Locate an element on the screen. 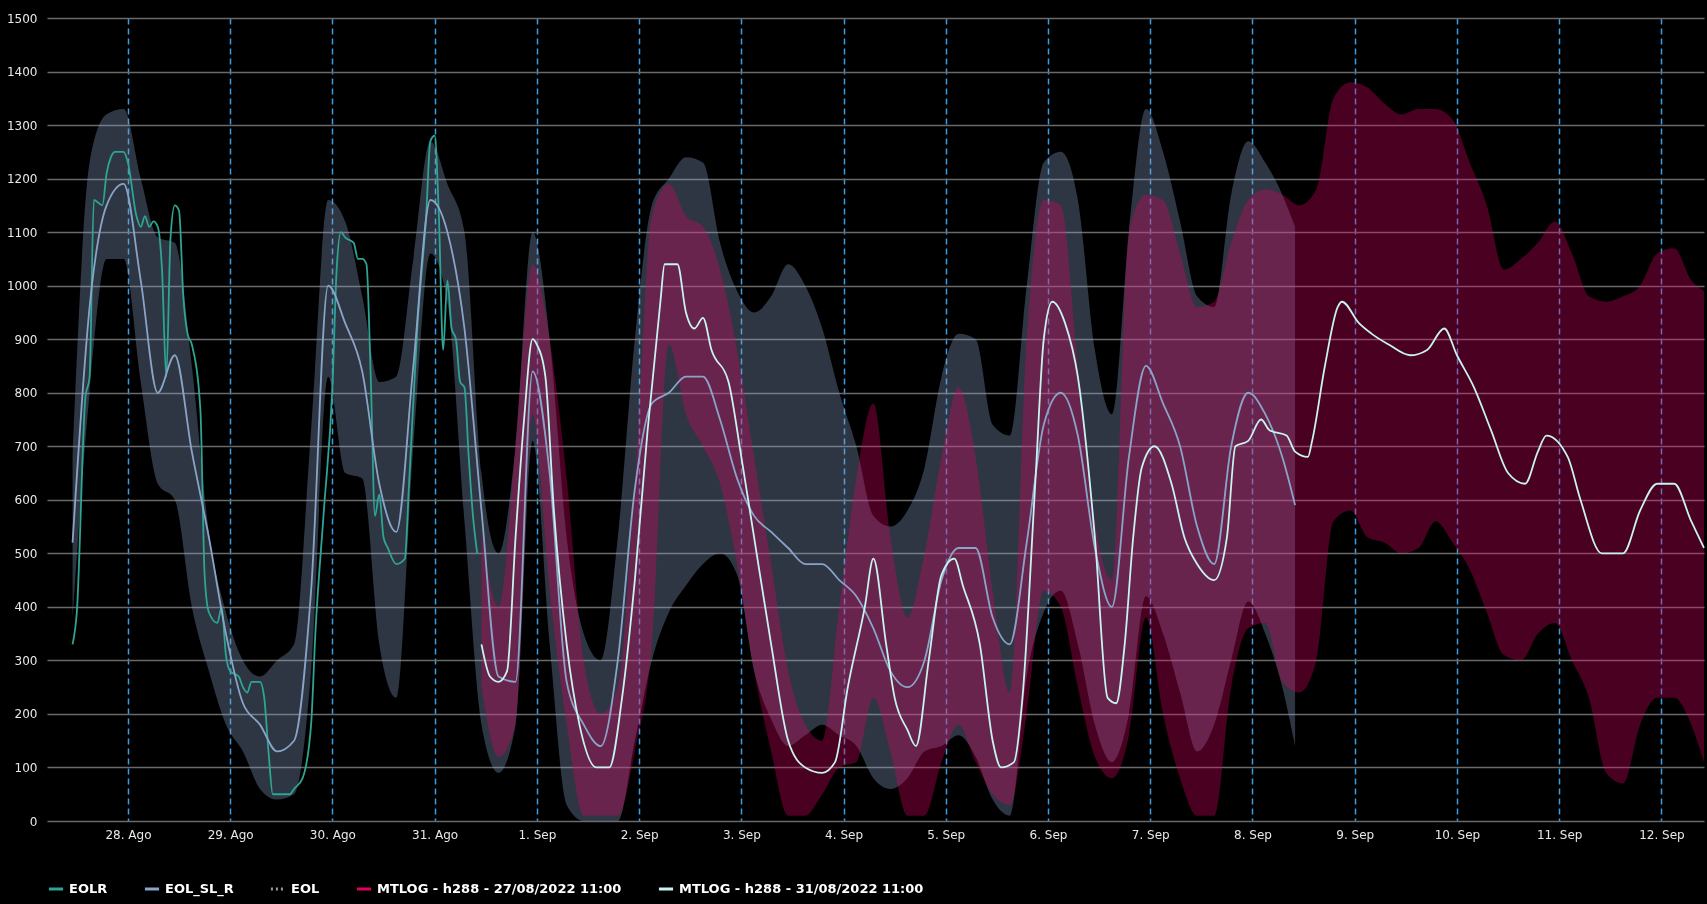 The image size is (1707, 904). x-tick-label: 11. Sep is located at coordinates (1559, 834).